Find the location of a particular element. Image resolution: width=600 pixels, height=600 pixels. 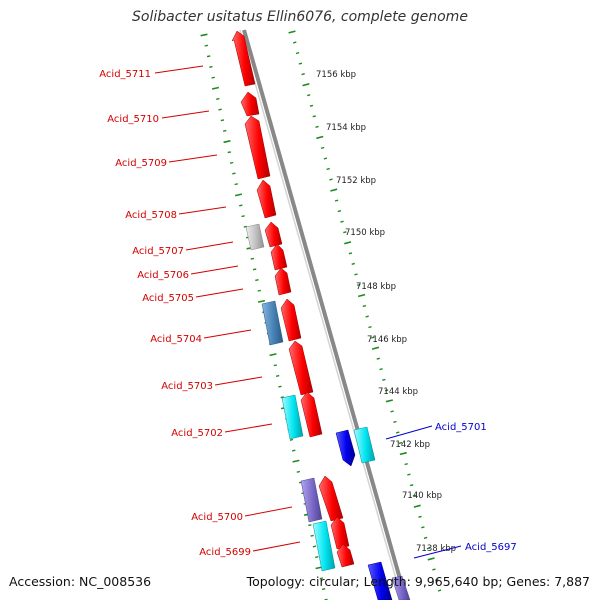

tick-label: 7138 kbp is located at coordinates (436, 549).